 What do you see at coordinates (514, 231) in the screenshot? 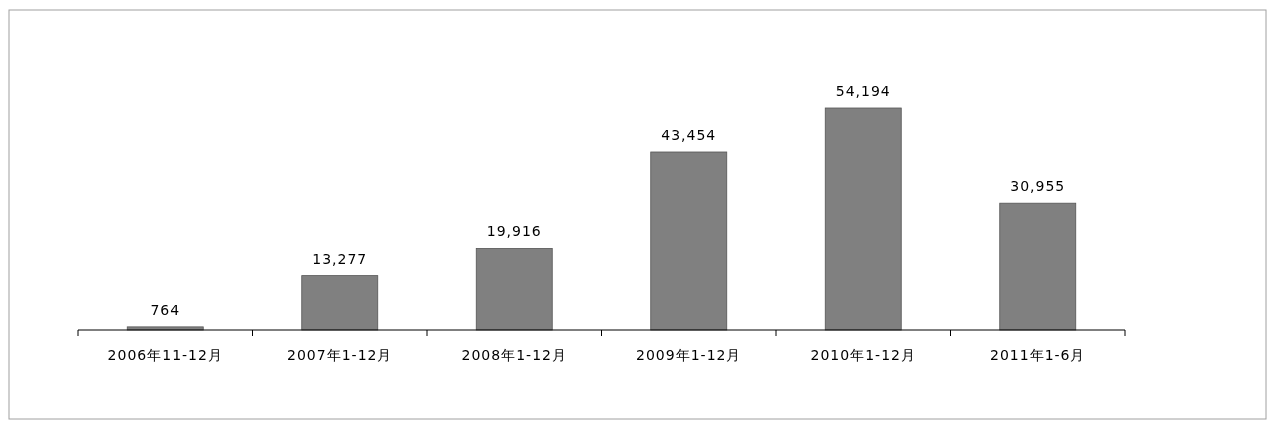
I see `data-label: 19,916` at bounding box center [514, 231].